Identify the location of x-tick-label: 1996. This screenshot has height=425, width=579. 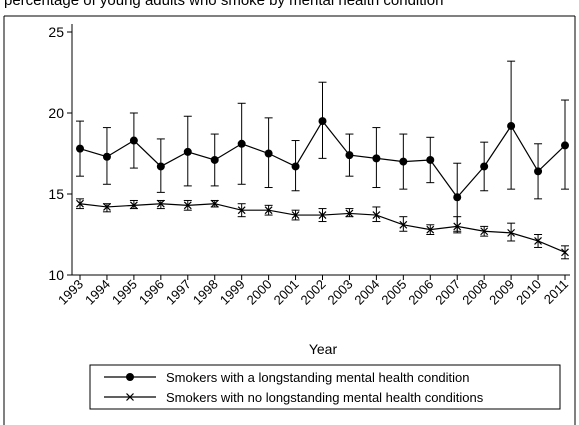
(151, 292).